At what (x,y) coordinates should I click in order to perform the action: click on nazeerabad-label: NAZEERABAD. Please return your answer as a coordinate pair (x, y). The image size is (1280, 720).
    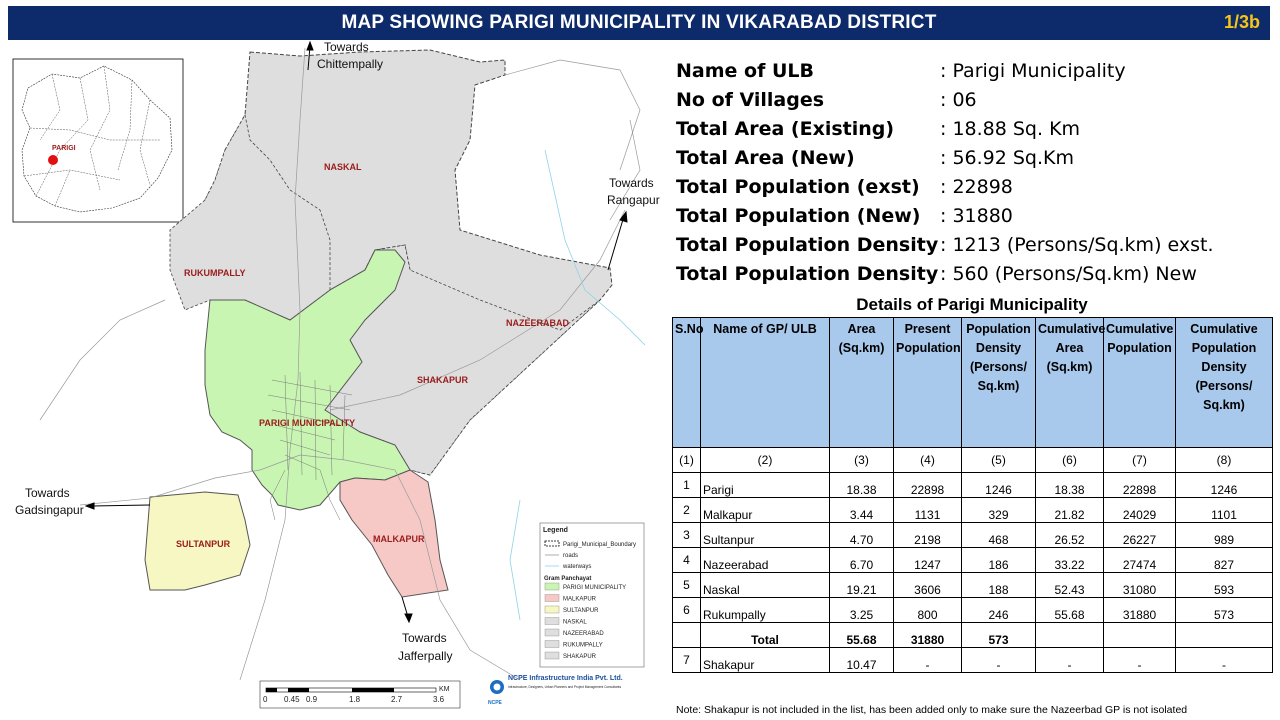
    Looking at the image, I should click on (538, 323).